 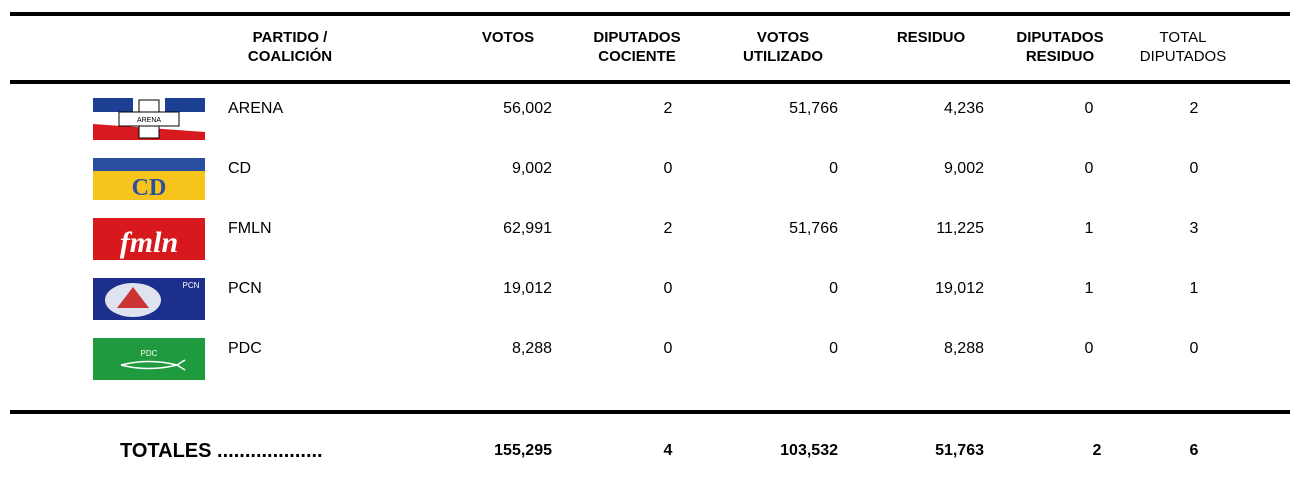 I want to click on logo-graphic: ARENA, so click(x=149, y=119).